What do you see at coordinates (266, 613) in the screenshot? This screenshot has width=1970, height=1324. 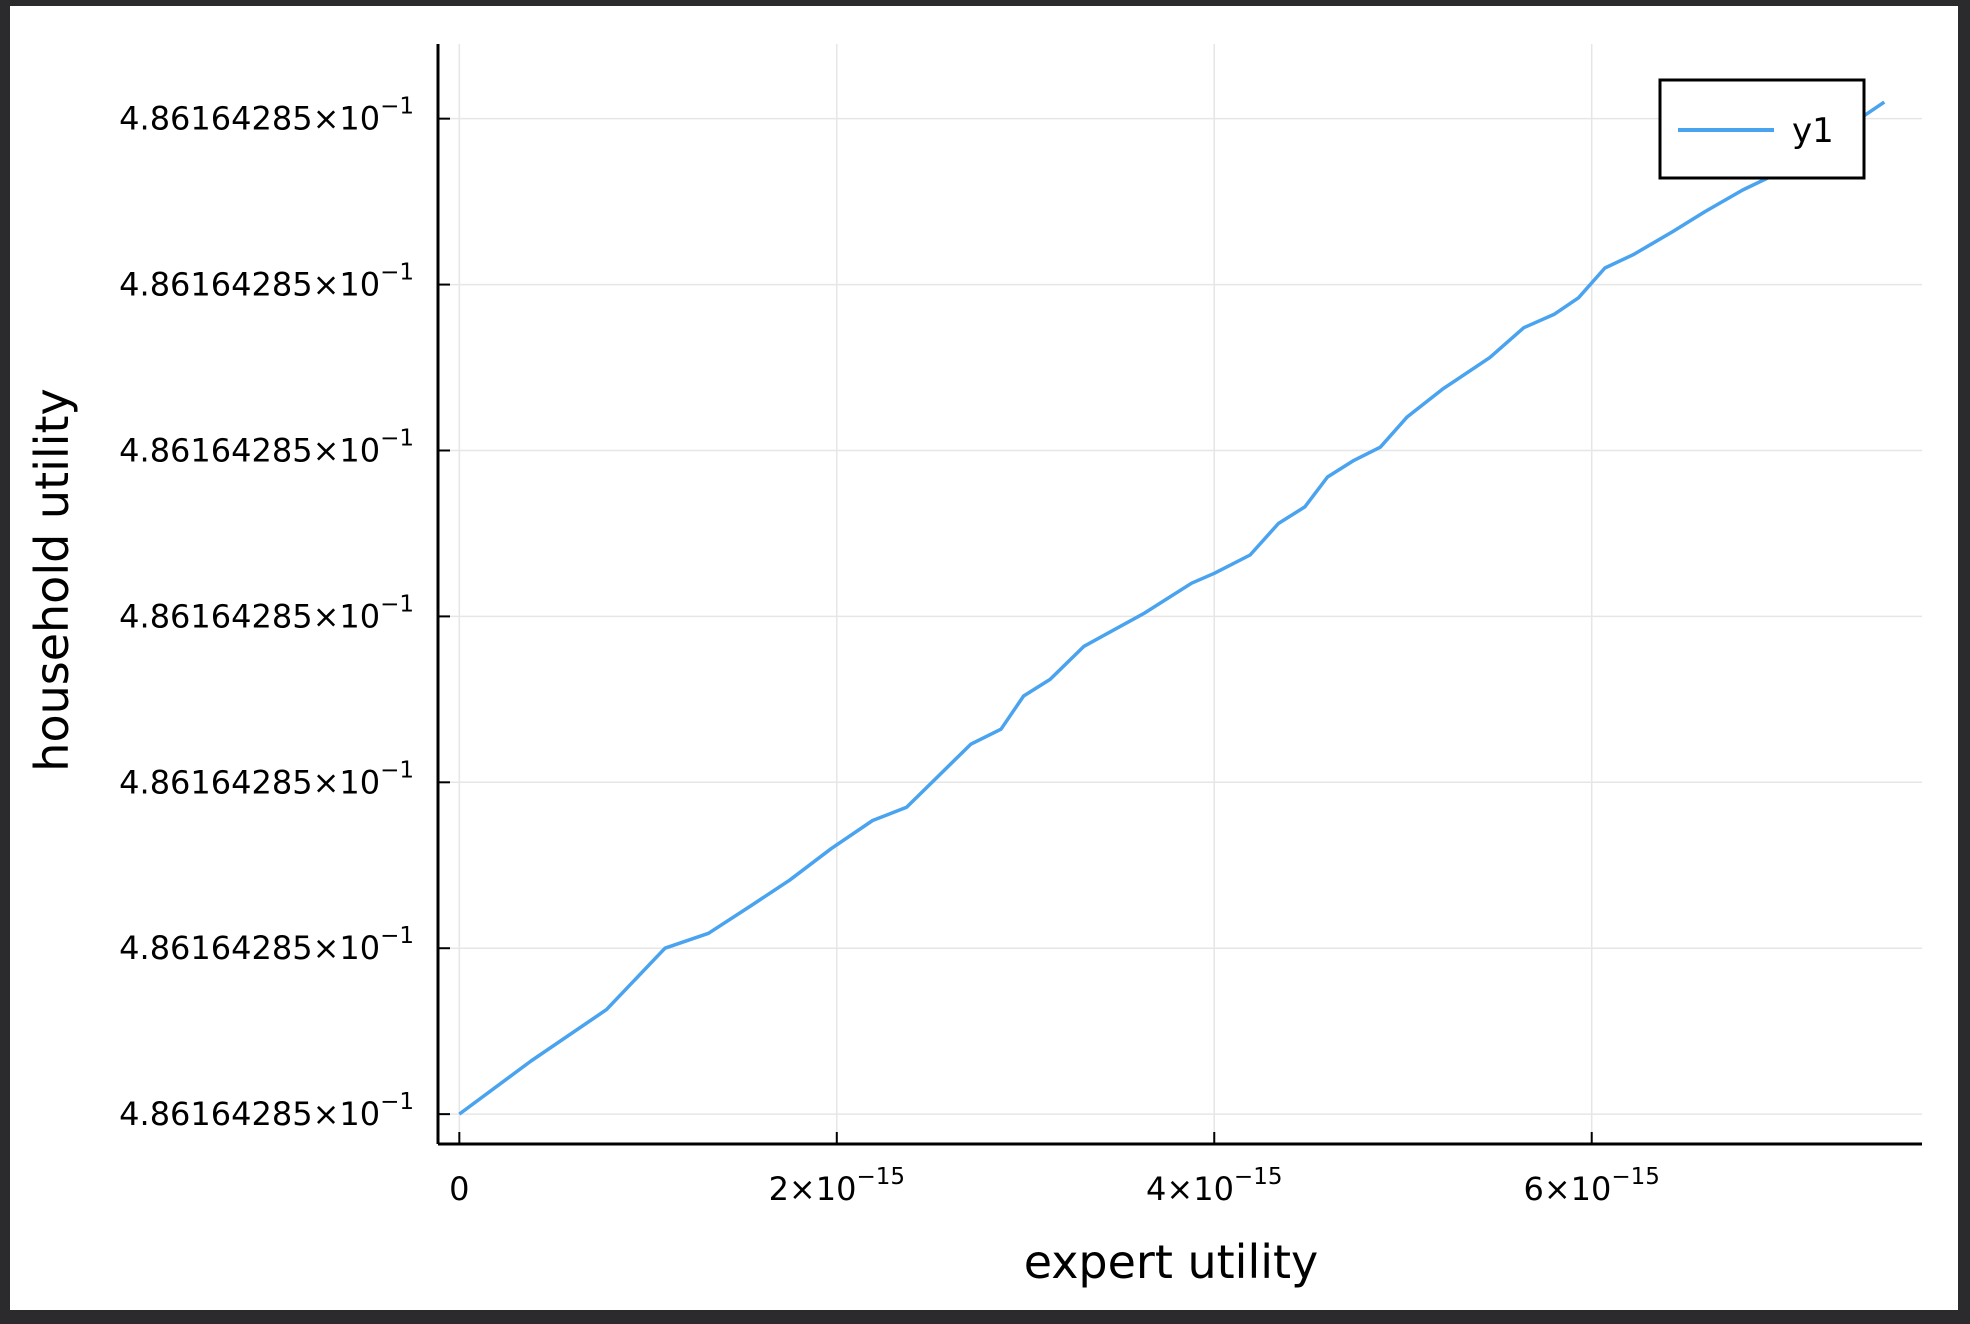 I see `y-tick-label-3: 4.86164285×10⁻¹` at bounding box center [266, 613].